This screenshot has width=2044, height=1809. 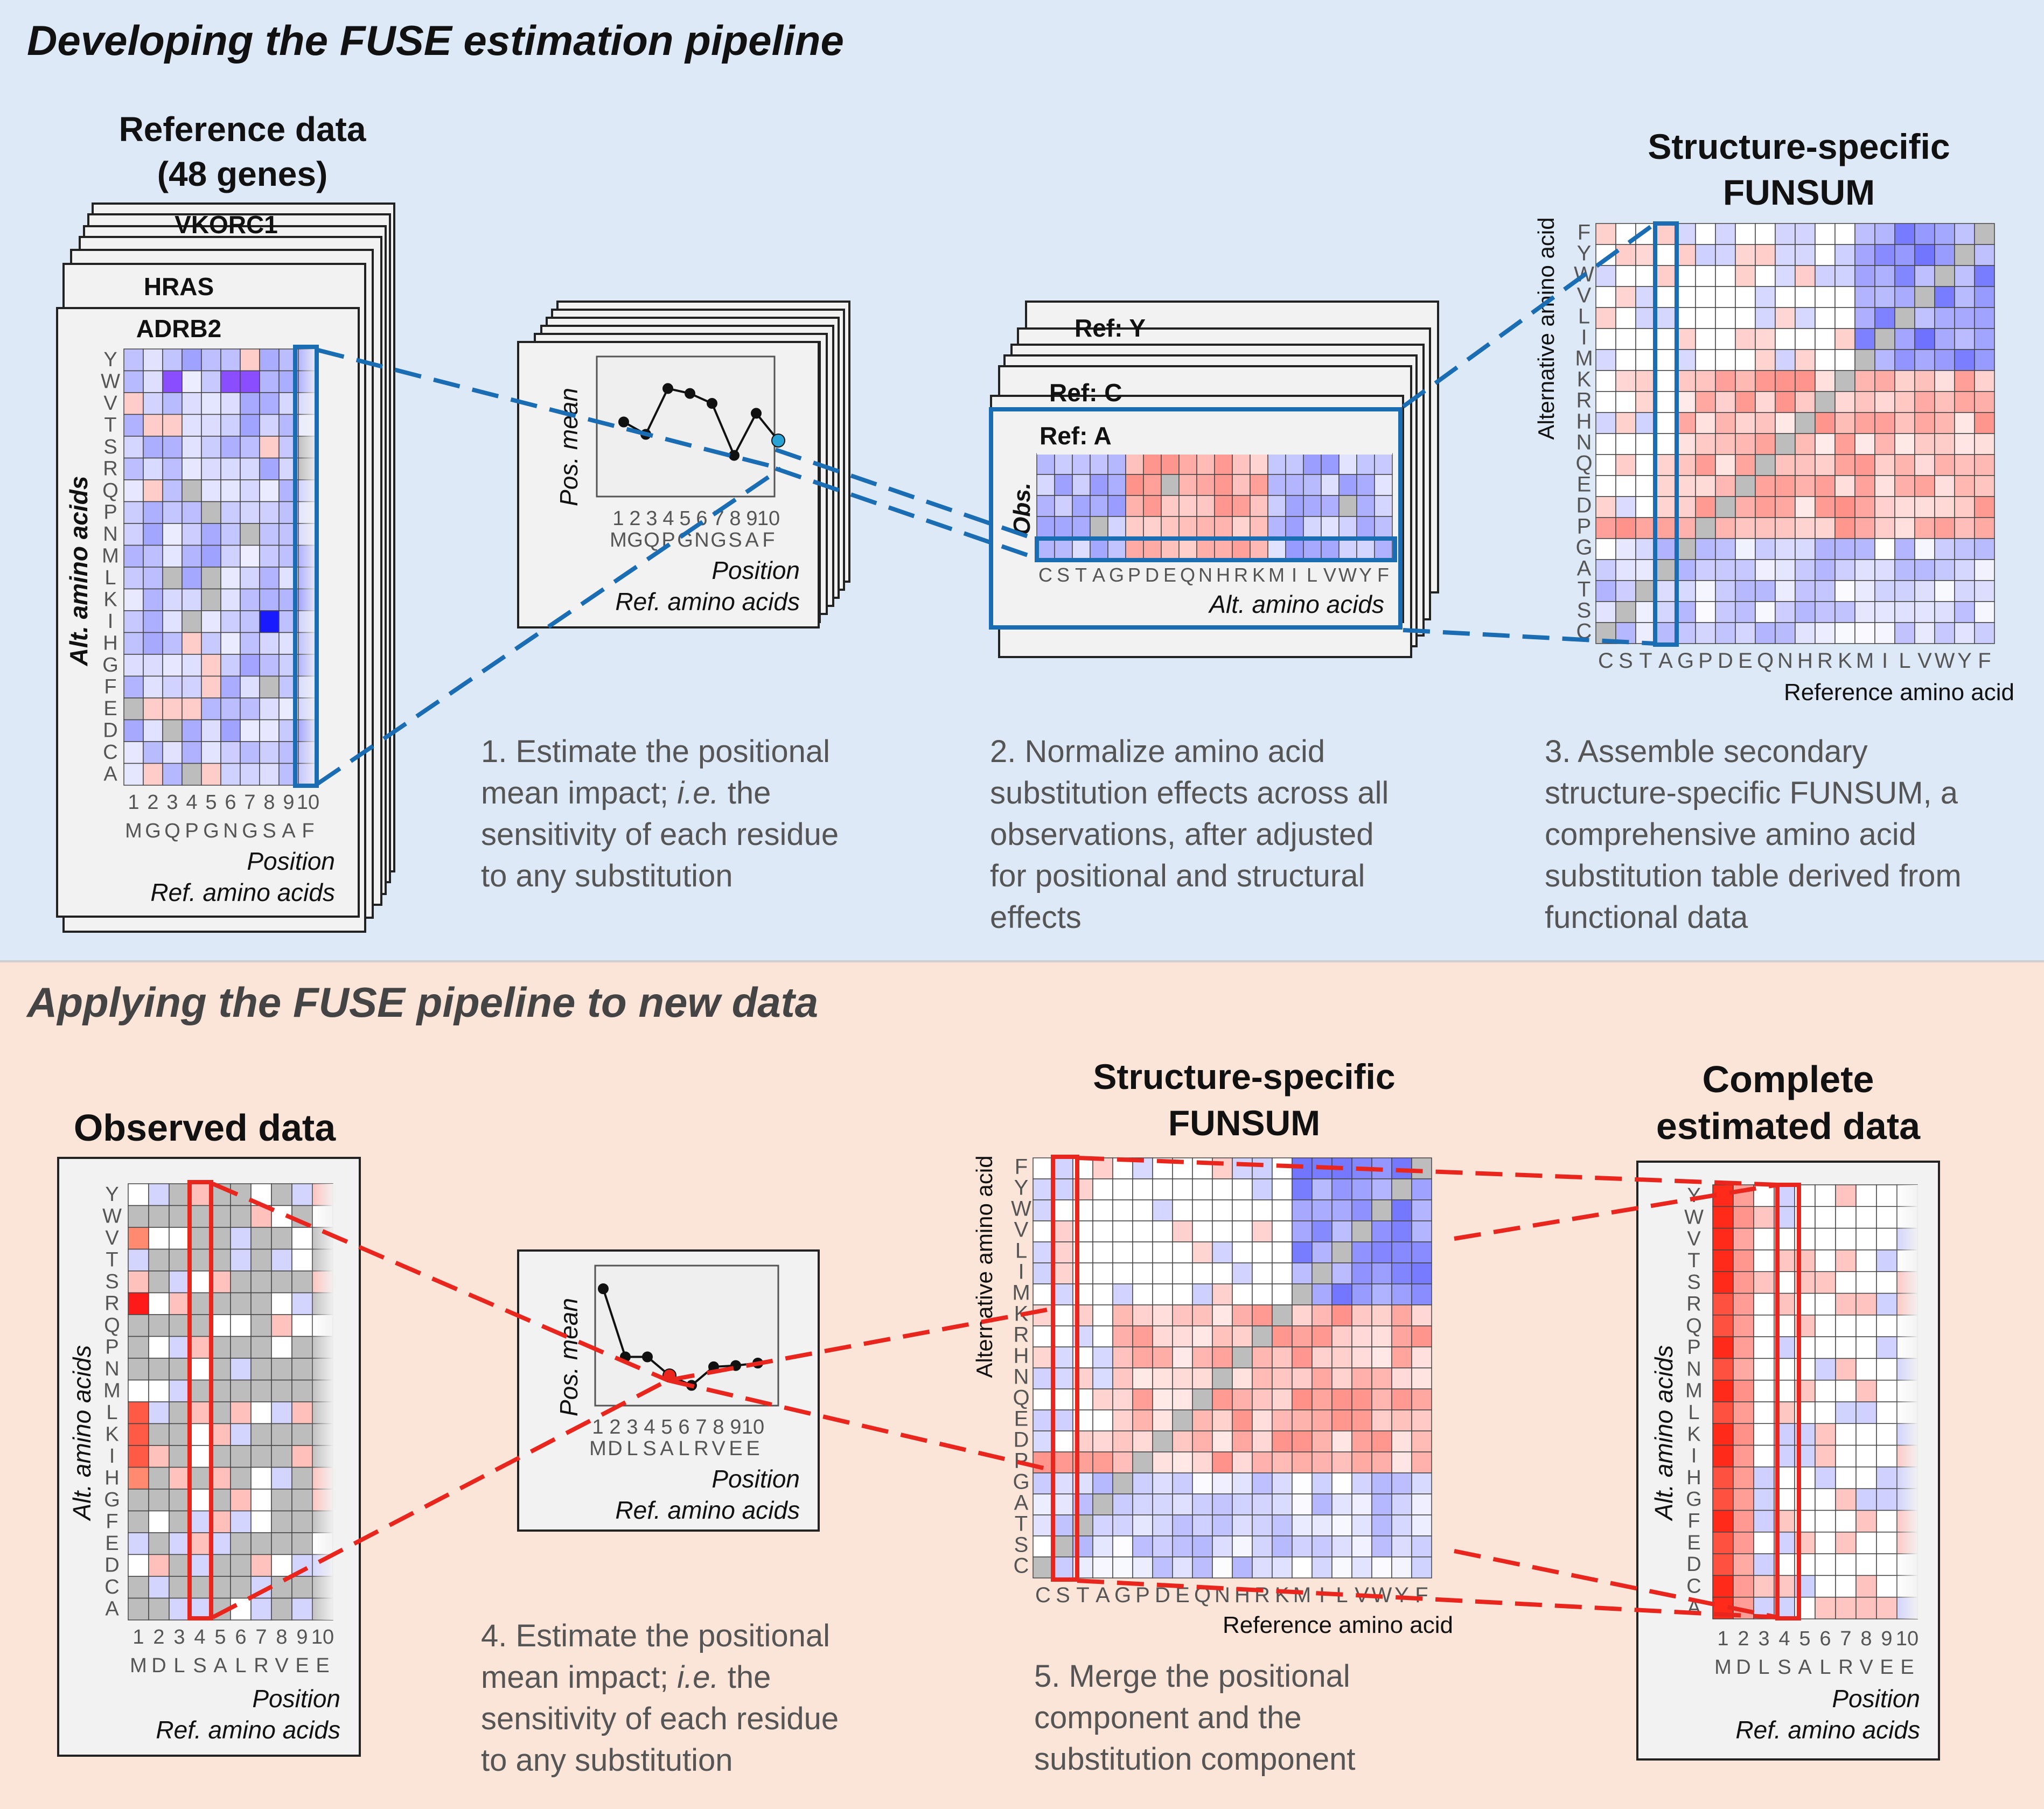 I want to click on axis-label: F, so click(x=1694, y=1521).